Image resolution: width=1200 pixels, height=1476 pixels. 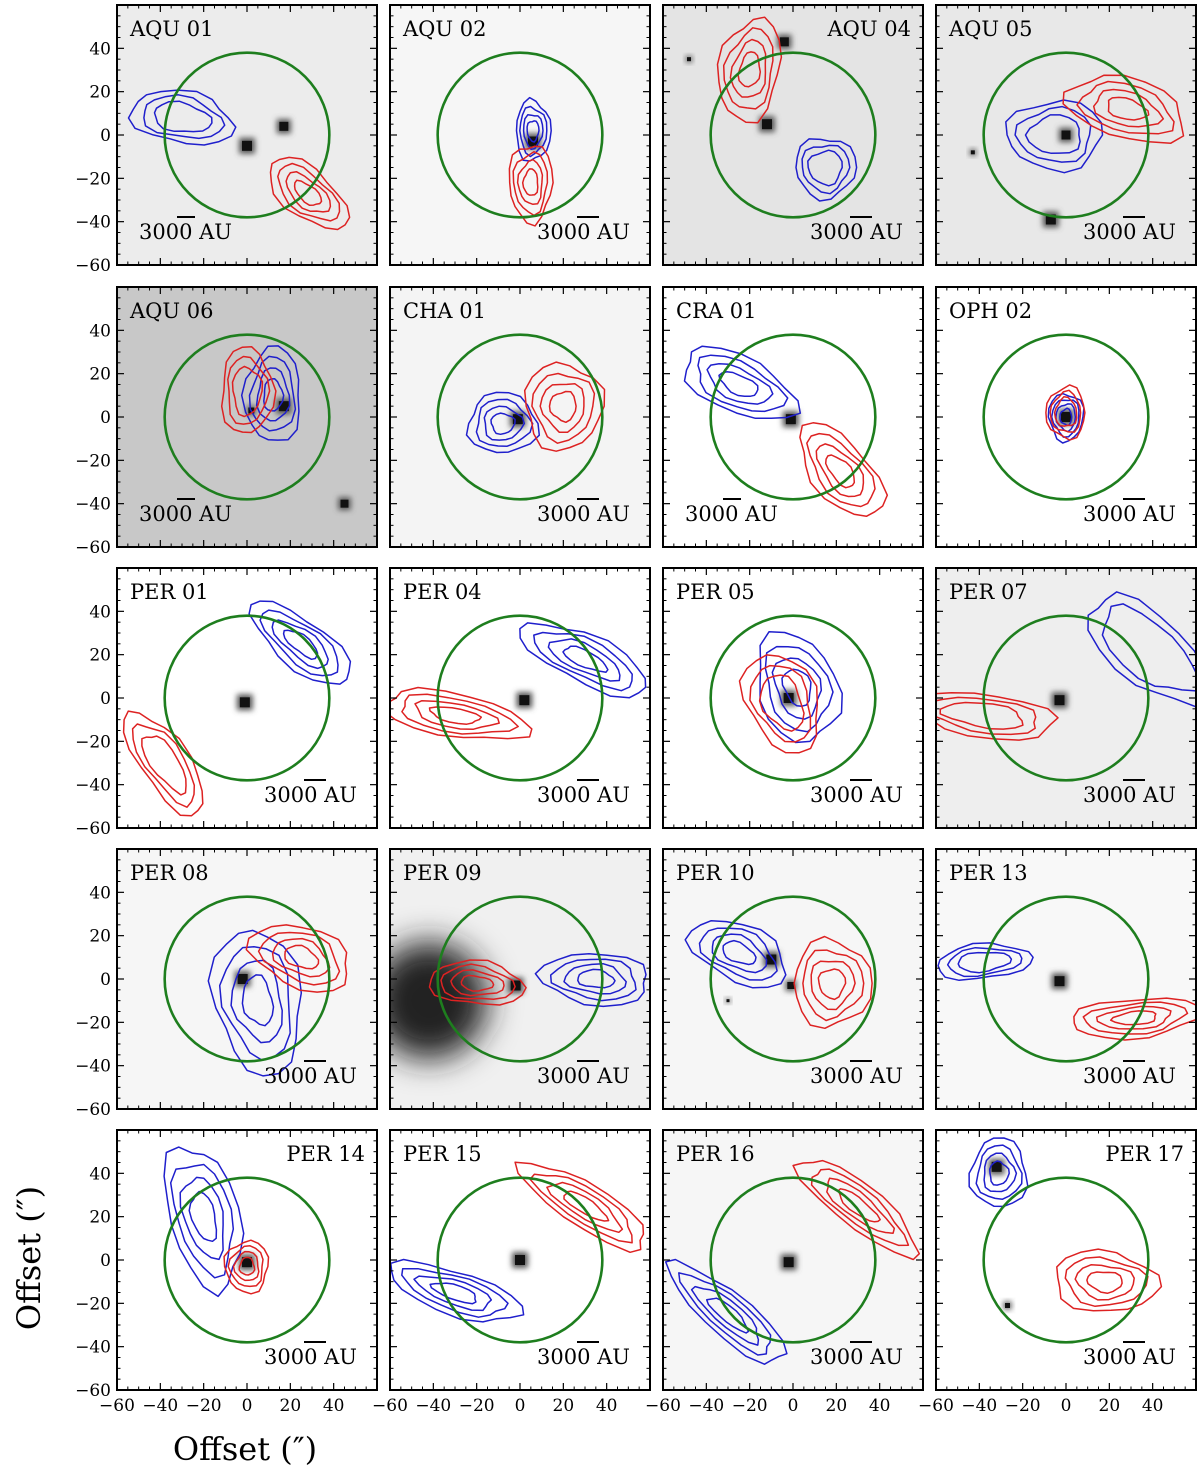 I want to click on panel-per-05: PER 05 3000 AU, so click(x=793, y=698).